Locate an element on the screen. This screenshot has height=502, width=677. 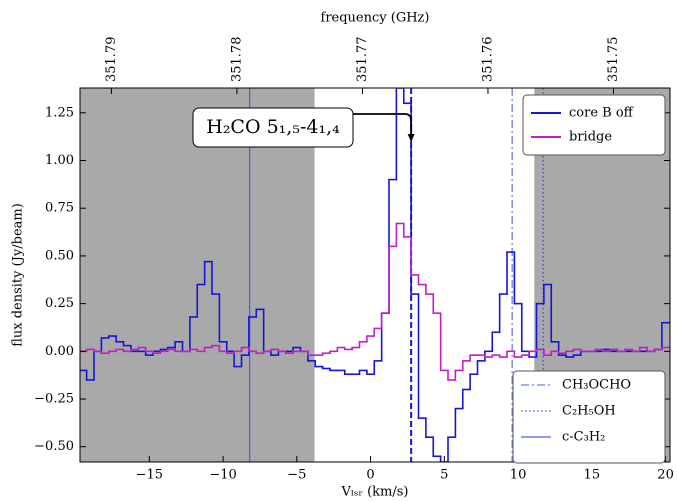
arrow-head is located at coordinates (411, 138).